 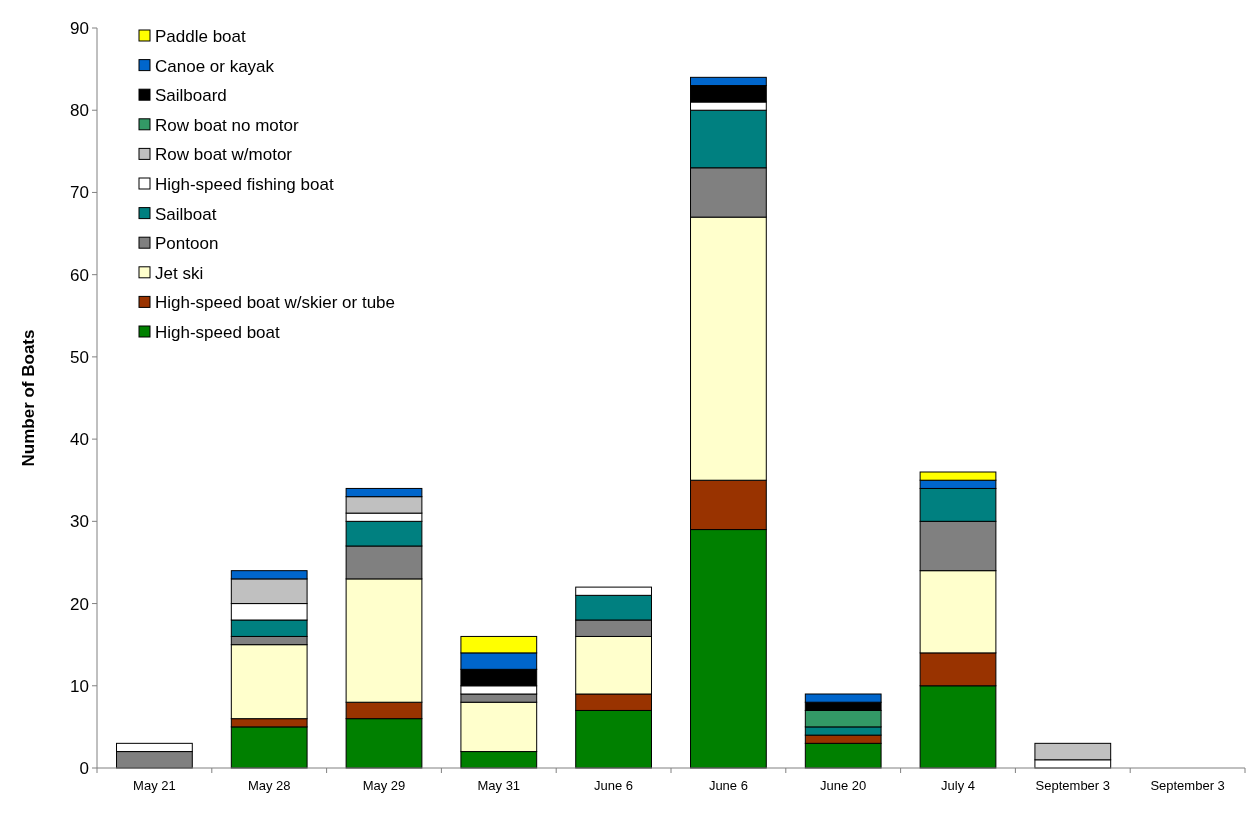 What do you see at coordinates (275, 303) in the screenshot?
I see `legend-label: High-speed boat w/skier or tube` at bounding box center [275, 303].